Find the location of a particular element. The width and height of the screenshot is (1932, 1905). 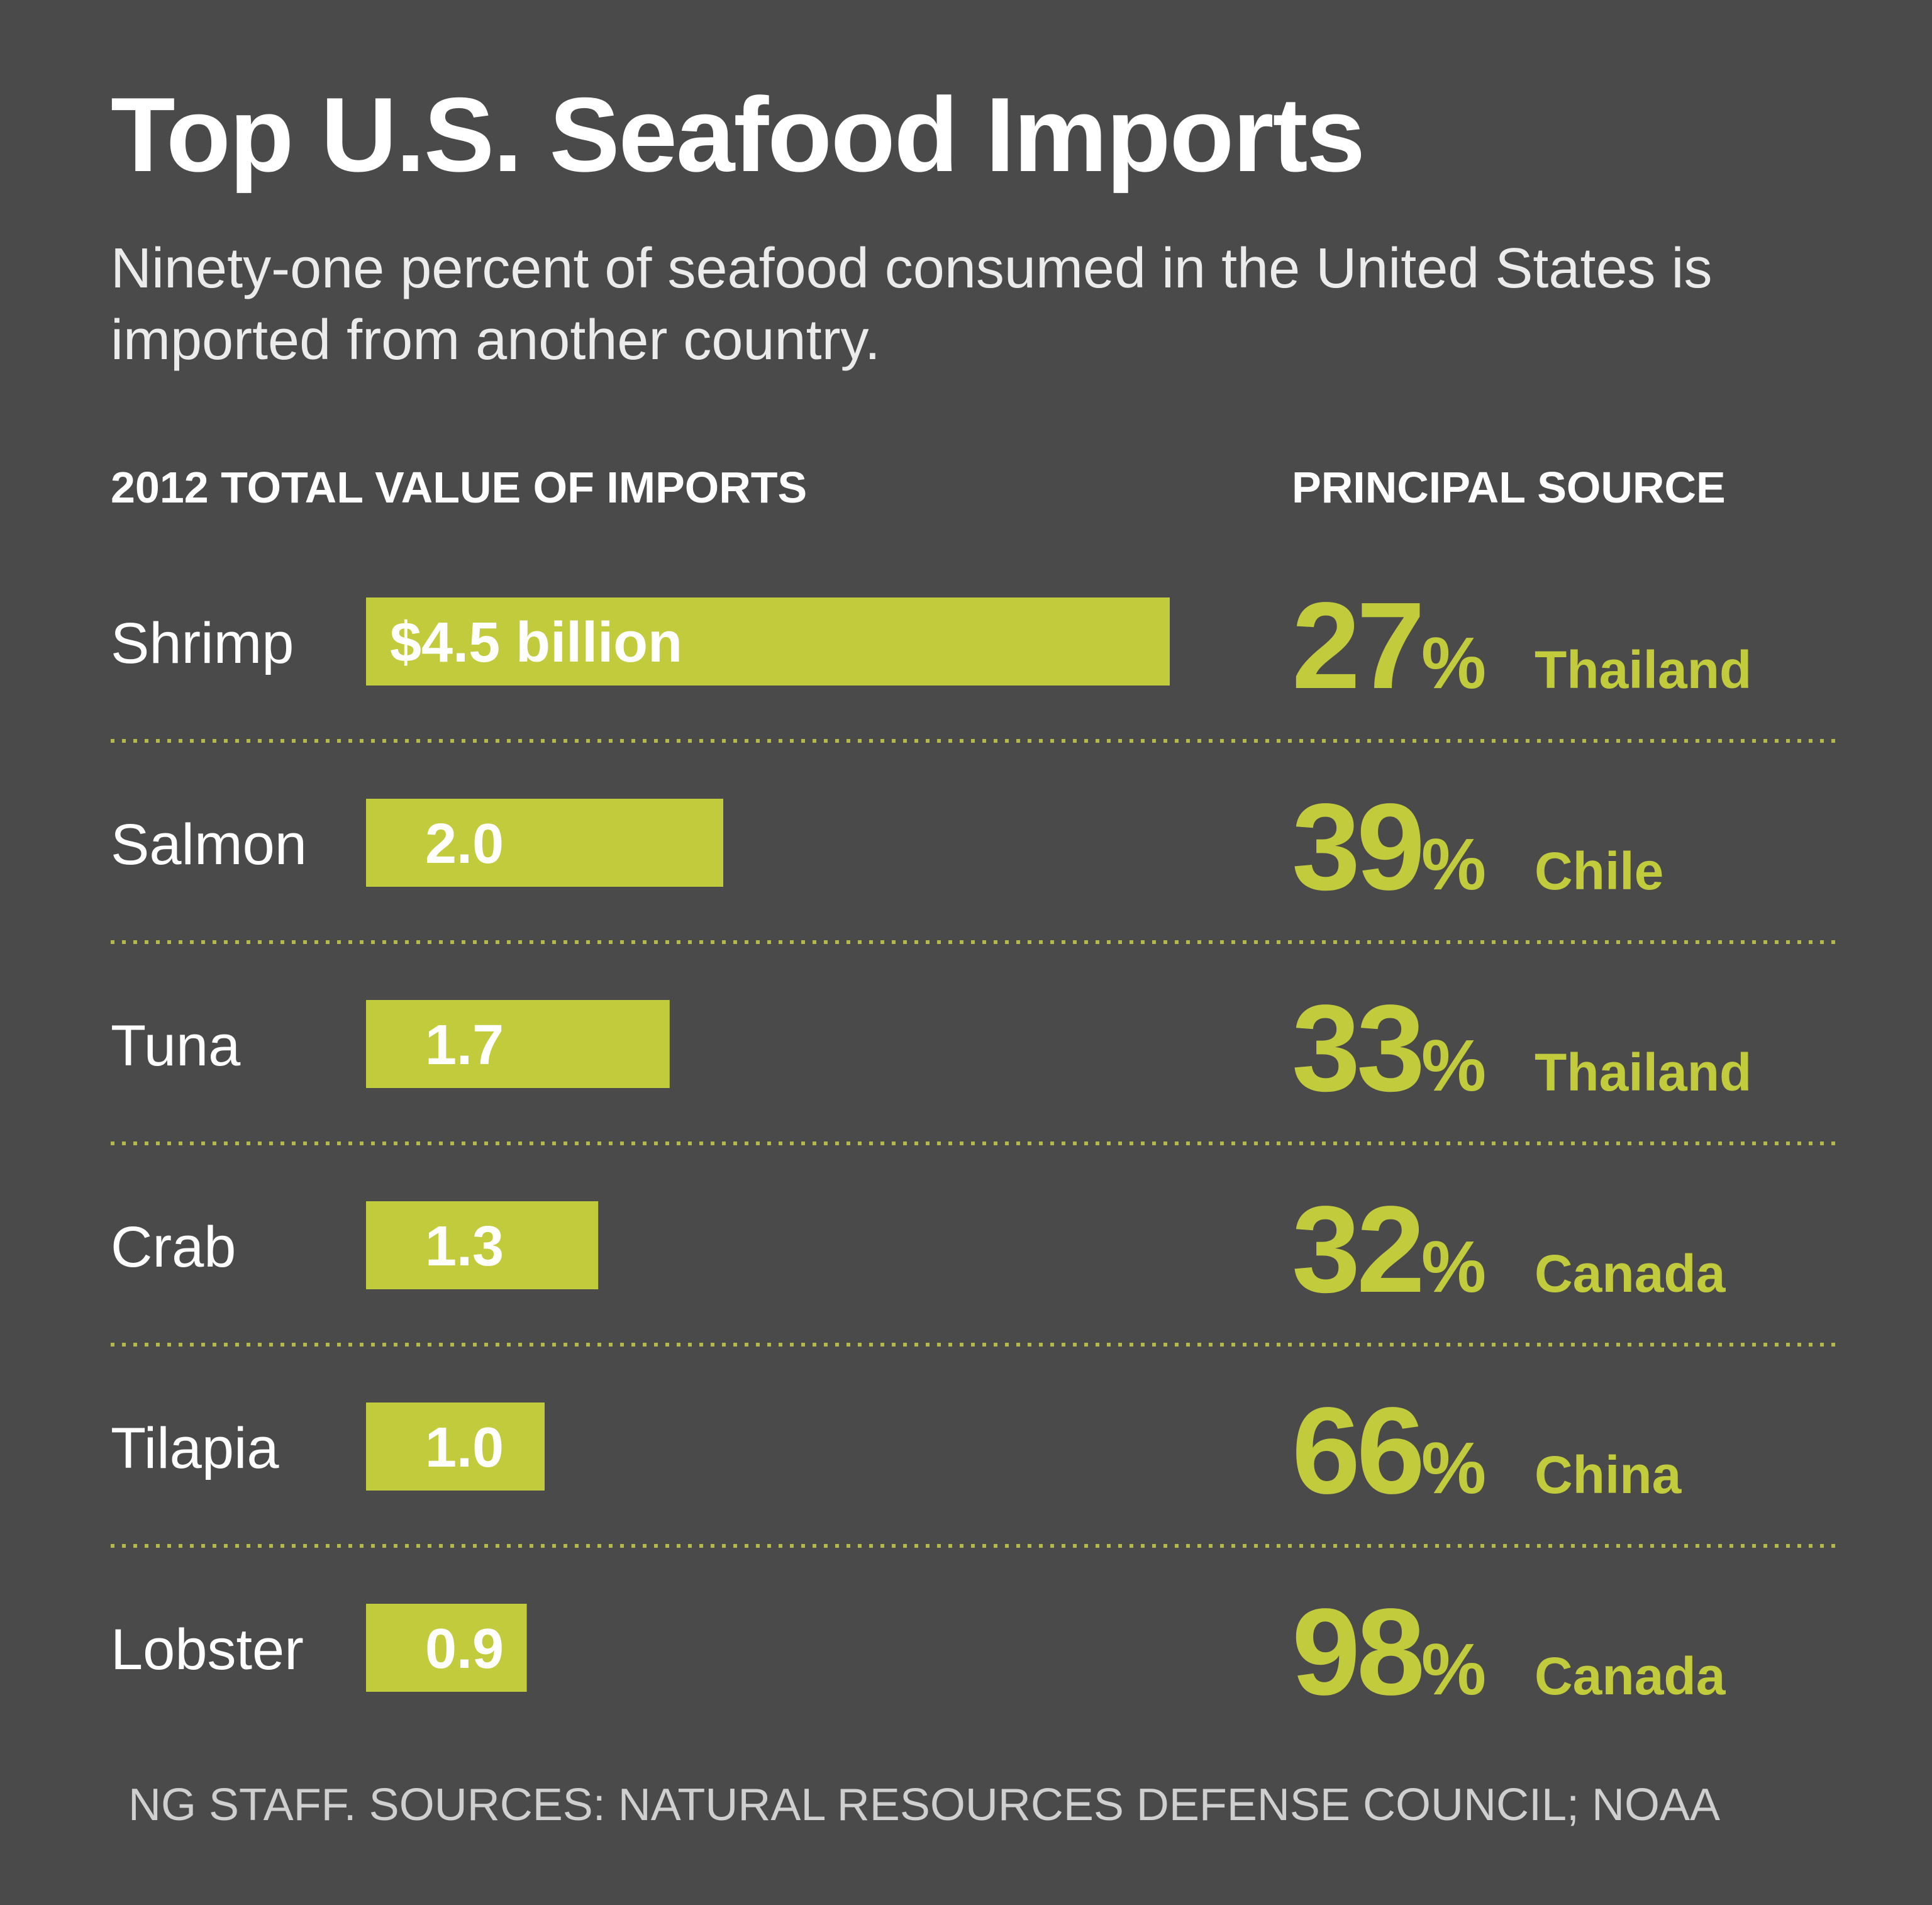

source-percent-value: 39 is located at coordinates (1356, 847).